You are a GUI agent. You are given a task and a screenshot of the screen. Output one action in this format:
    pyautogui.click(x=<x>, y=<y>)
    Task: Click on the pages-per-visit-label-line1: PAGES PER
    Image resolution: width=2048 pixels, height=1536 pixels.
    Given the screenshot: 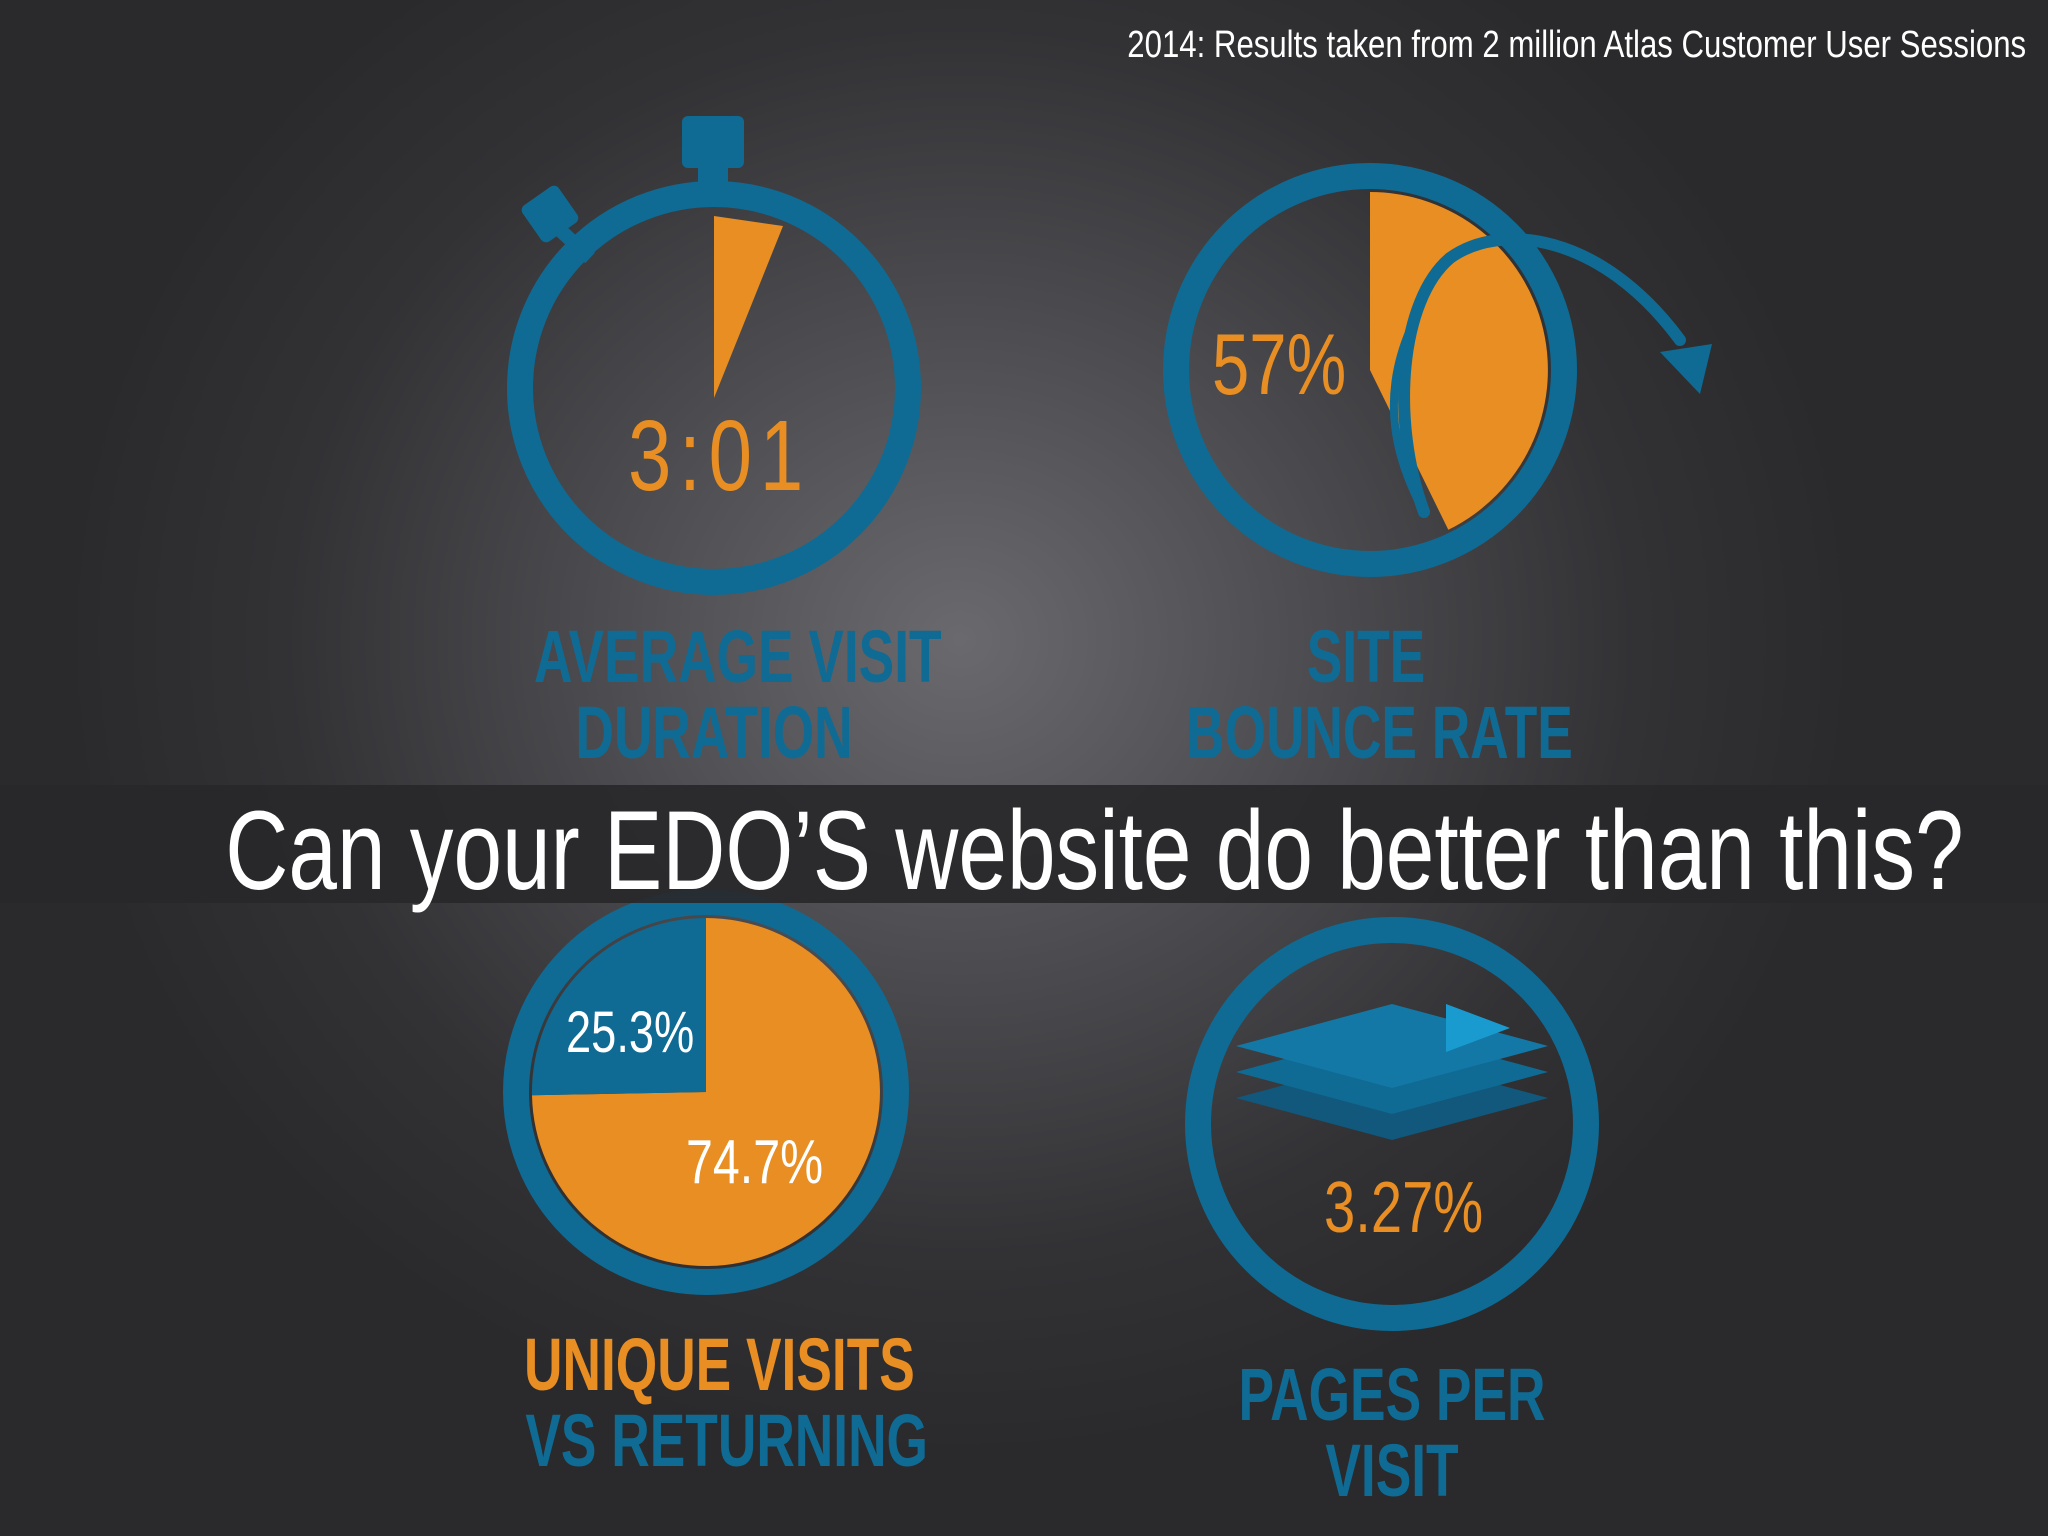 What is the action you would take?
    pyautogui.click(x=1392, y=1394)
    